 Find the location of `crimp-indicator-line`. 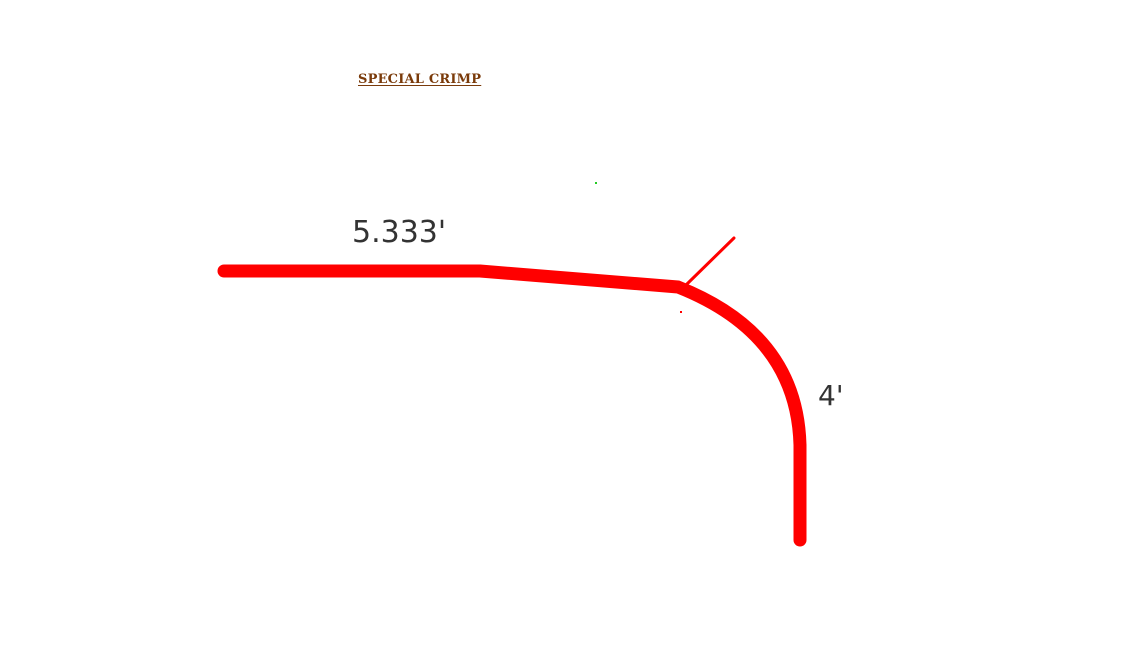

crimp-indicator-line is located at coordinates (710, 261).